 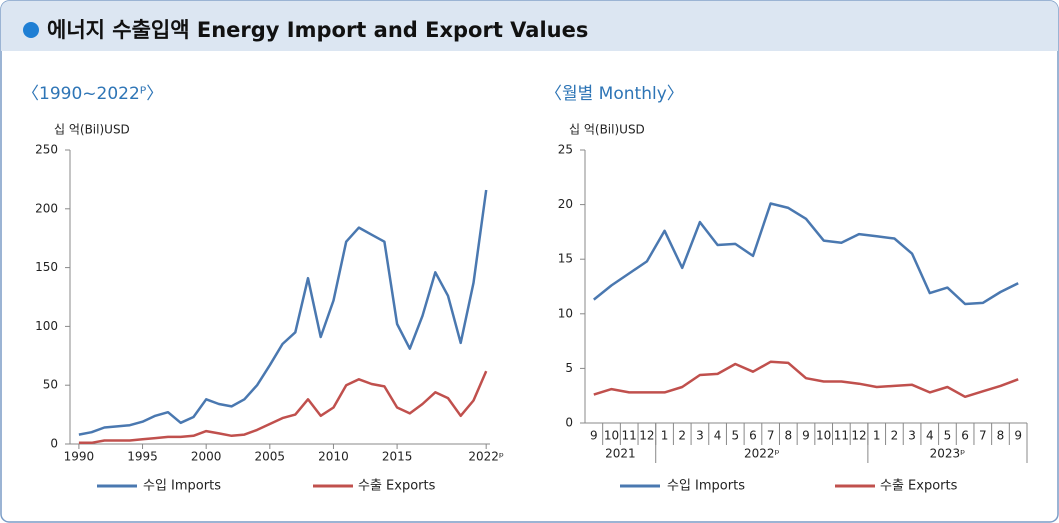 What do you see at coordinates (46, 208) in the screenshot?
I see `y-tick-label: 200` at bounding box center [46, 208].